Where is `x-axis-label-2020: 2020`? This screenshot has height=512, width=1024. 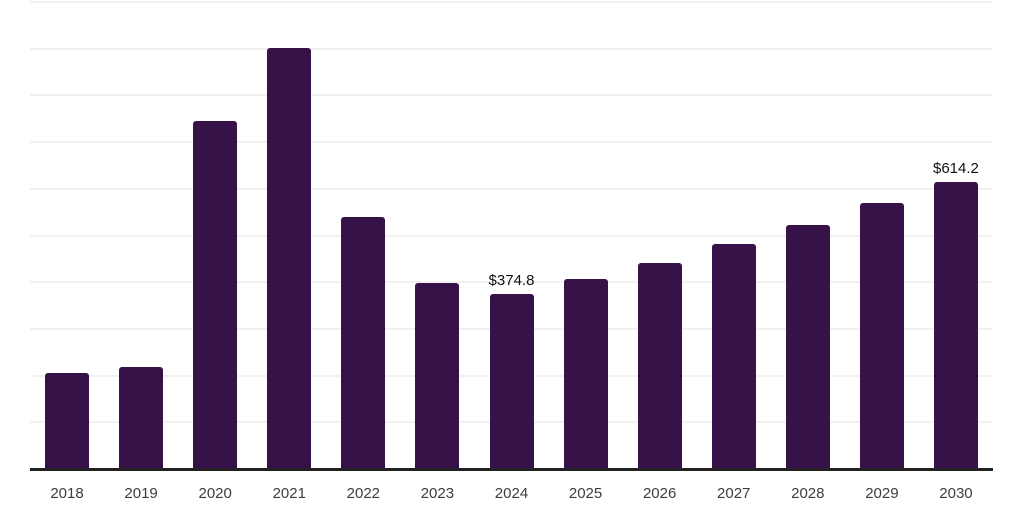
x-axis-label-2020: 2020 is located at coordinates (215, 493).